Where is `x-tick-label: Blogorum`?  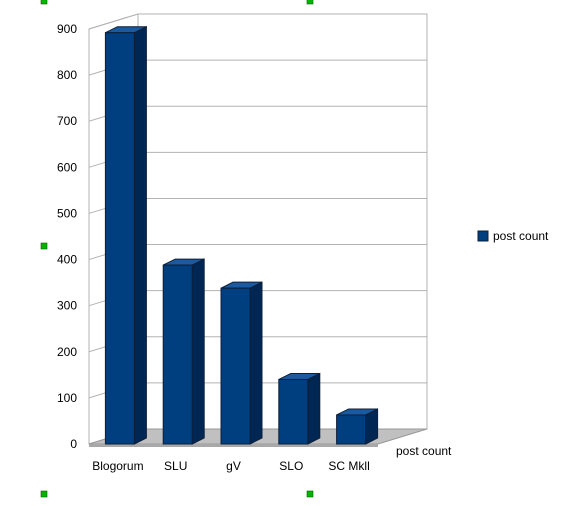 x-tick-label: Blogorum is located at coordinates (117, 466).